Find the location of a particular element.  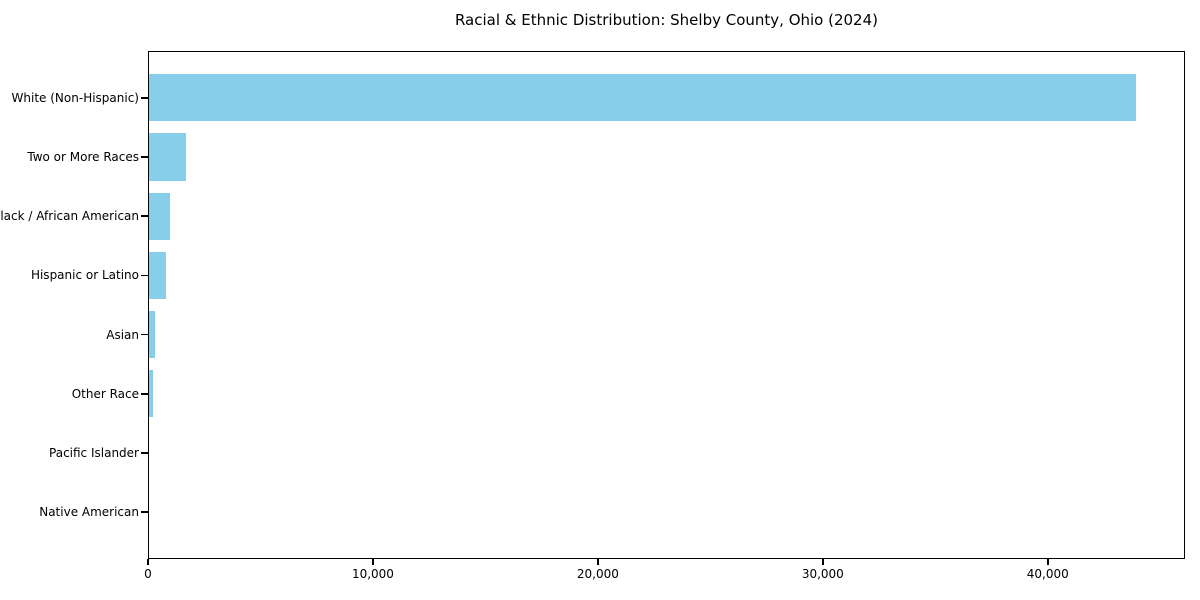

y-axis-label: Asian is located at coordinates (122, 334).